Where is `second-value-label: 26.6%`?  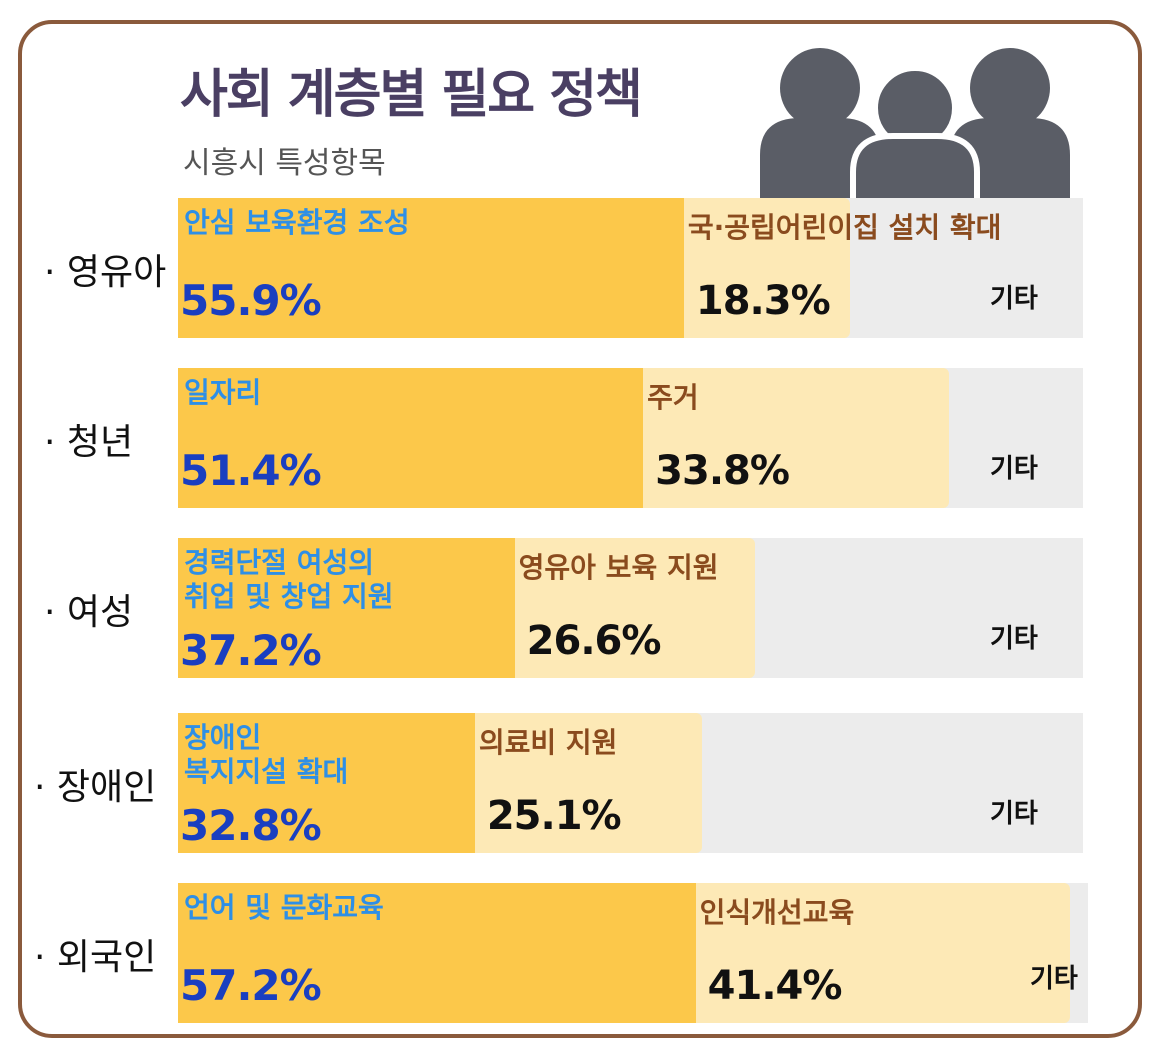
second-value-label: 26.6% is located at coordinates (594, 641).